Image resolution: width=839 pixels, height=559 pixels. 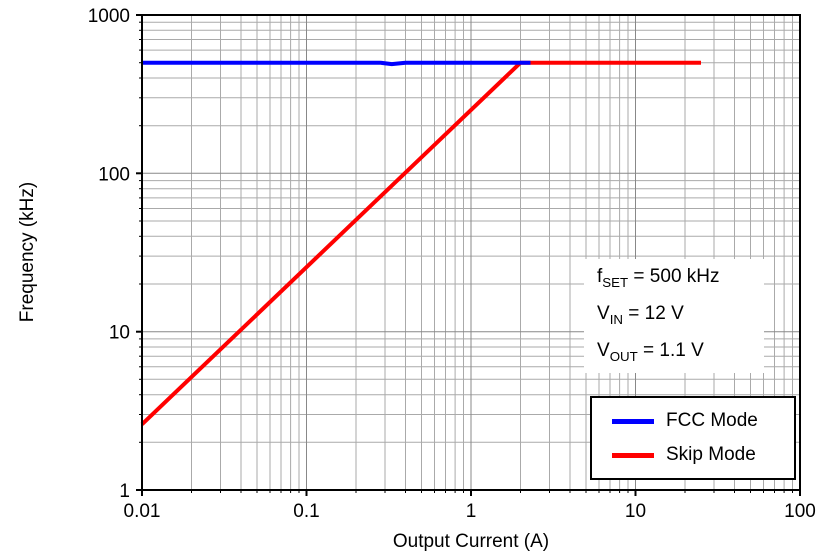 I want to click on x-axis-label: Output Current (A), so click(x=471, y=541).